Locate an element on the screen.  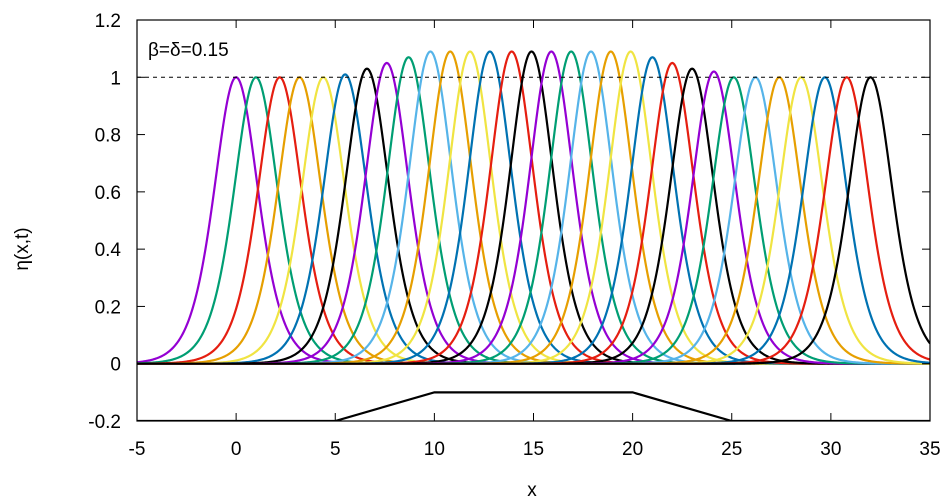
y-tick-label: 0.4 is located at coordinates (108, 250).